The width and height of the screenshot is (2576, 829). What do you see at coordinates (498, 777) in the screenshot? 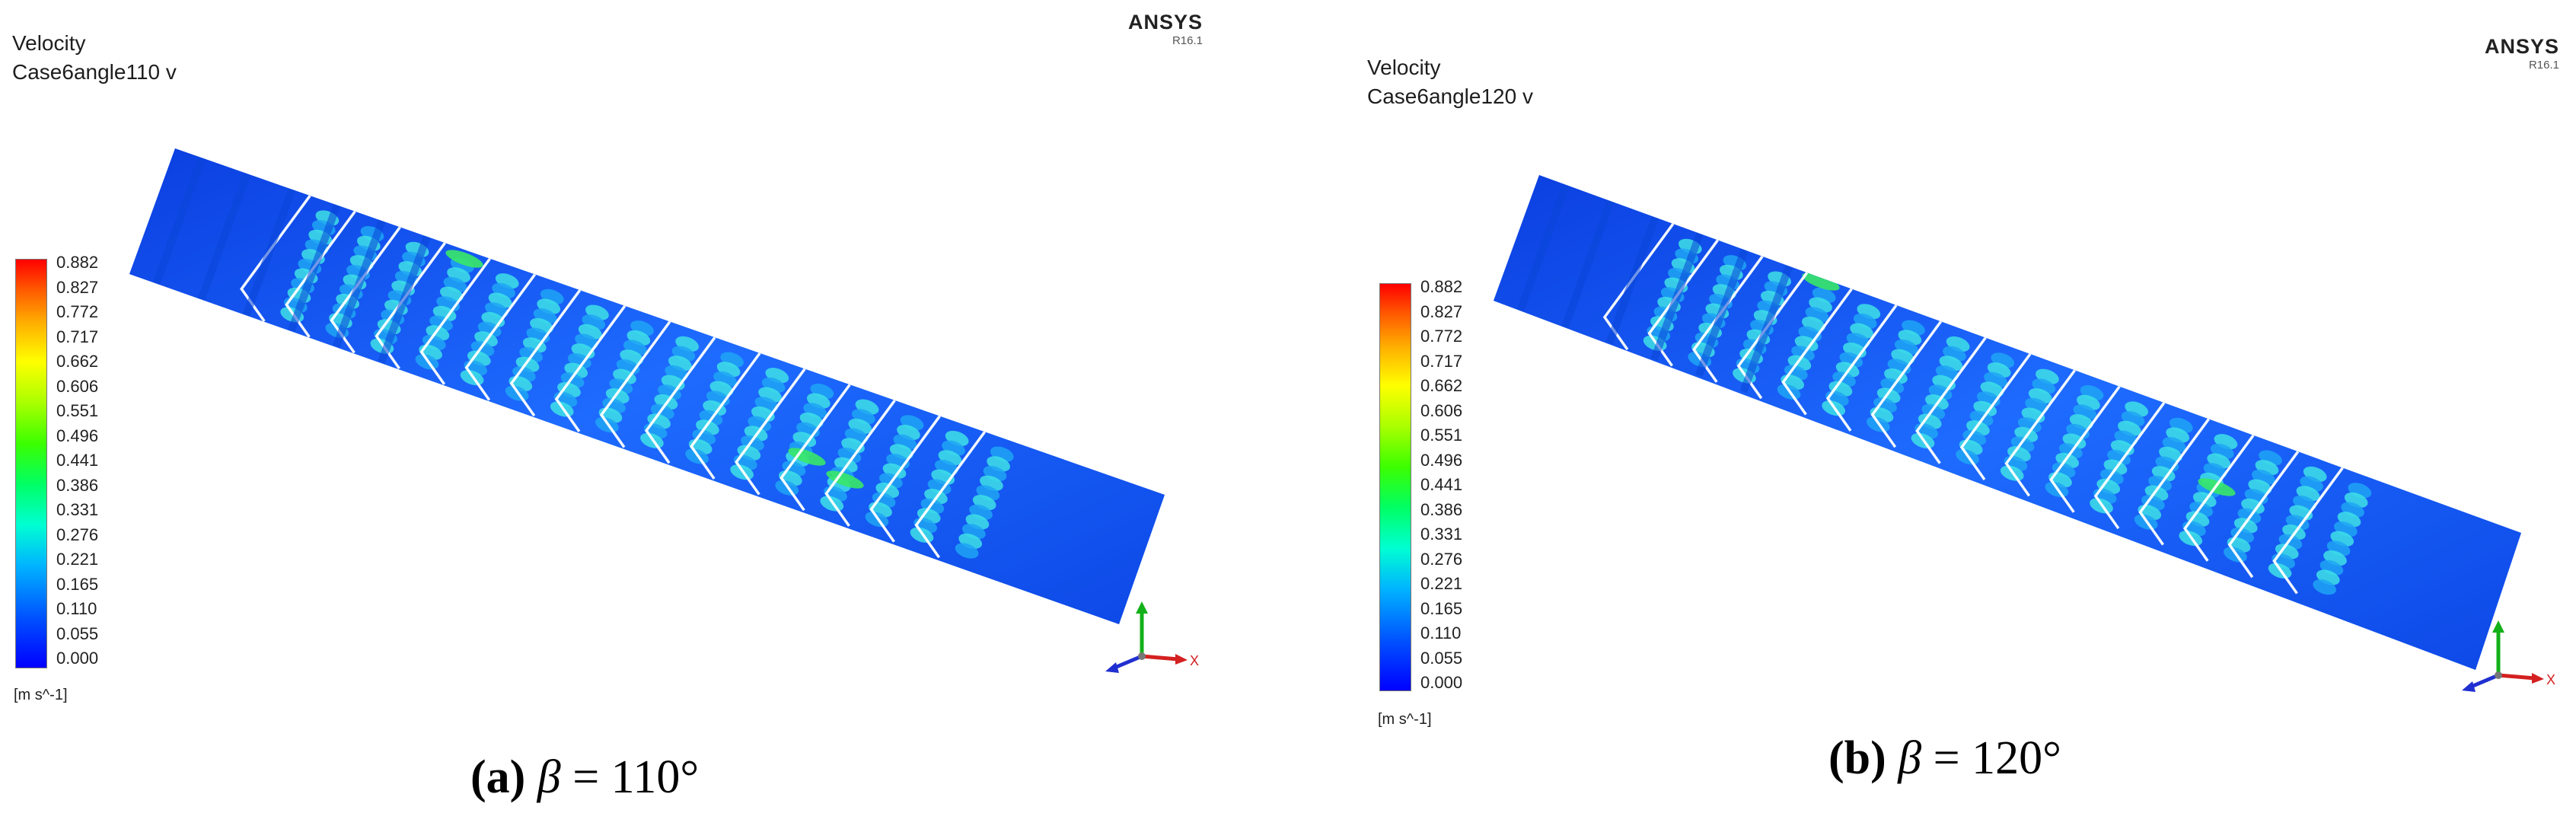
I see `caption-tag: (a)` at bounding box center [498, 777].